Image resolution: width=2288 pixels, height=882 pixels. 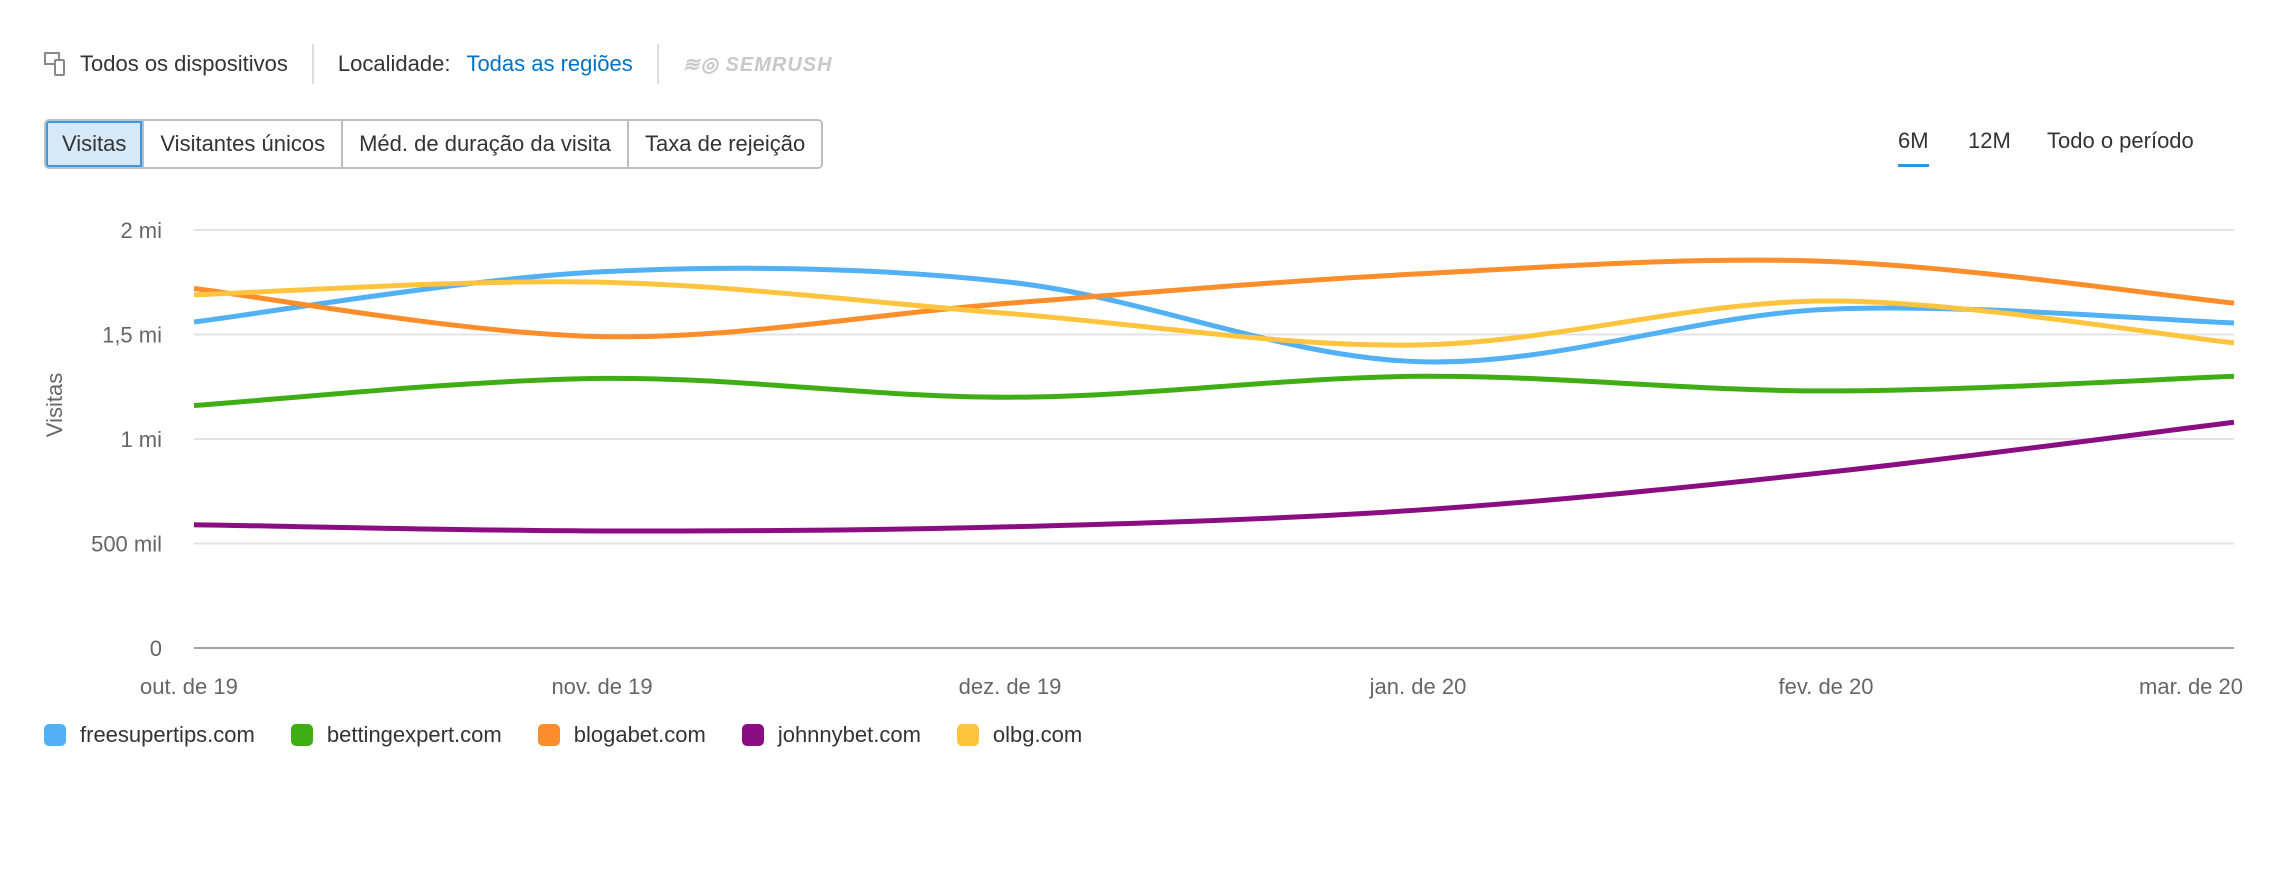 I want to click on series-line-freesupertips-com, so click(x=1214, y=315).